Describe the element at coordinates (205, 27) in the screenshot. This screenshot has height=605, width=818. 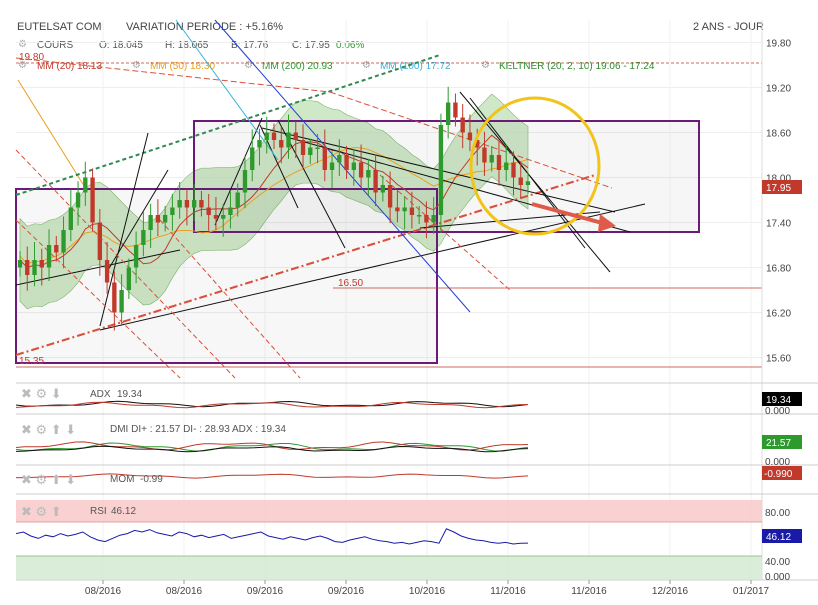
I see `variation-label: VARIATION PERIODE : +5.16%` at that location.